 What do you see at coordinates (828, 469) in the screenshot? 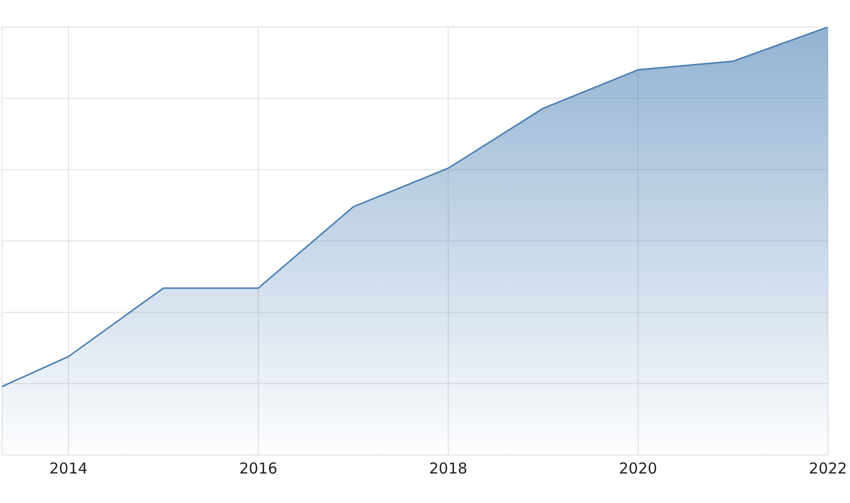
I see `x-tick-label: 2022` at bounding box center [828, 469].